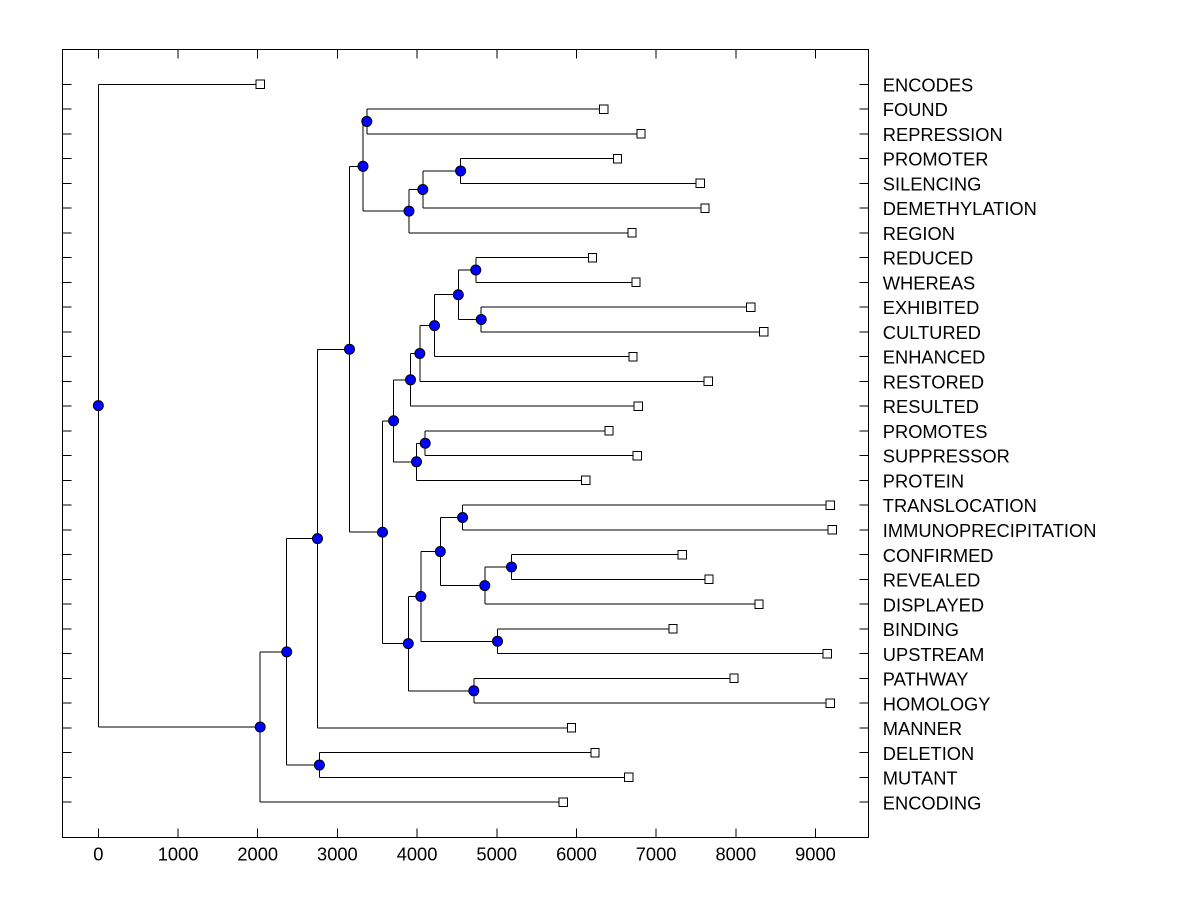 The height and width of the screenshot is (900, 1200). What do you see at coordinates (576, 854) in the screenshot?
I see `svg-text: 6000` at bounding box center [576, 854].